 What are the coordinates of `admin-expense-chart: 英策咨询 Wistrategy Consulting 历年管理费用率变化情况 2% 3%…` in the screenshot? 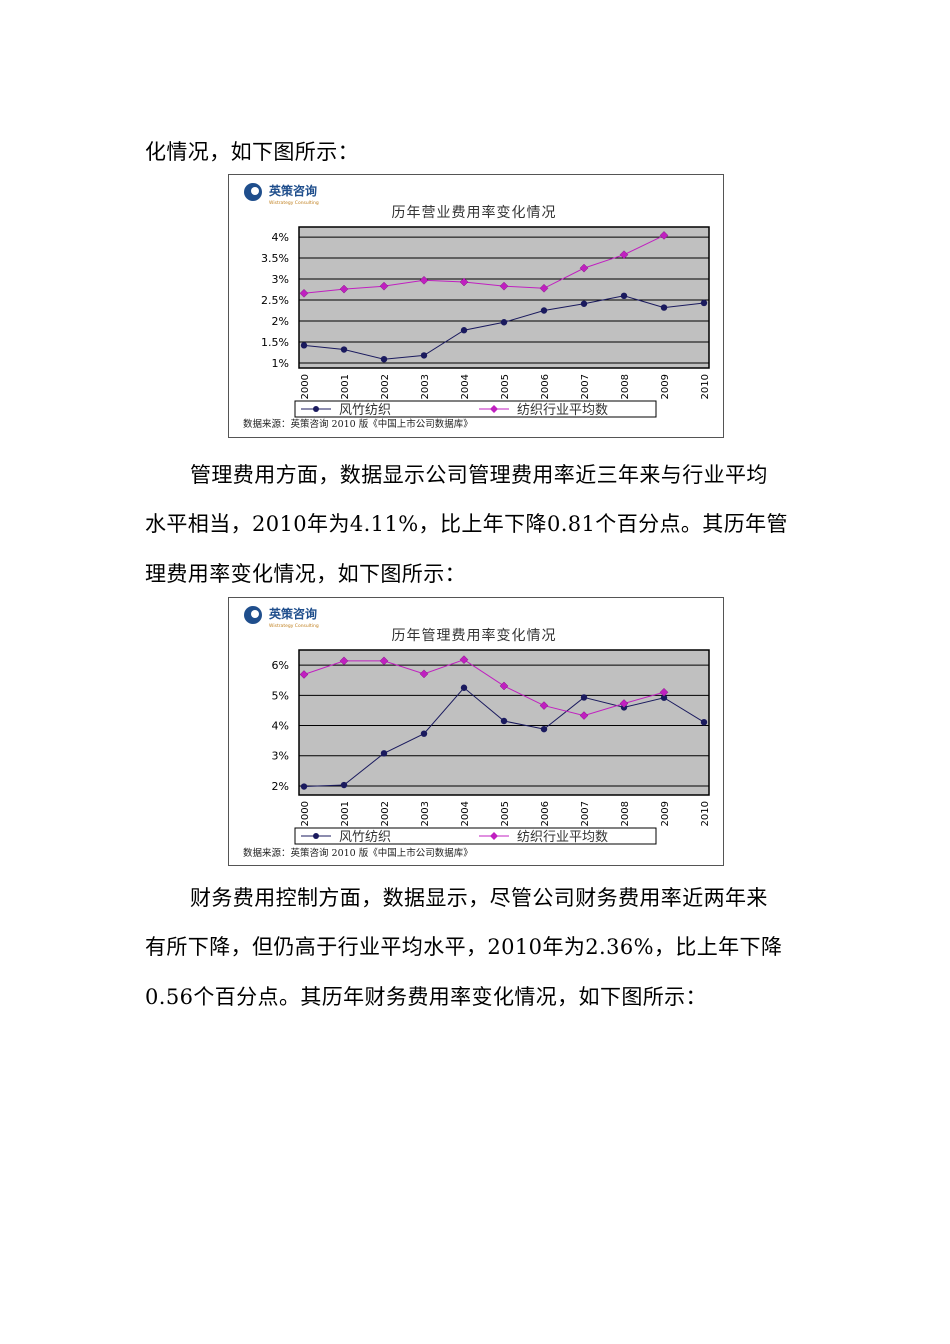 It's located at (476, 731).